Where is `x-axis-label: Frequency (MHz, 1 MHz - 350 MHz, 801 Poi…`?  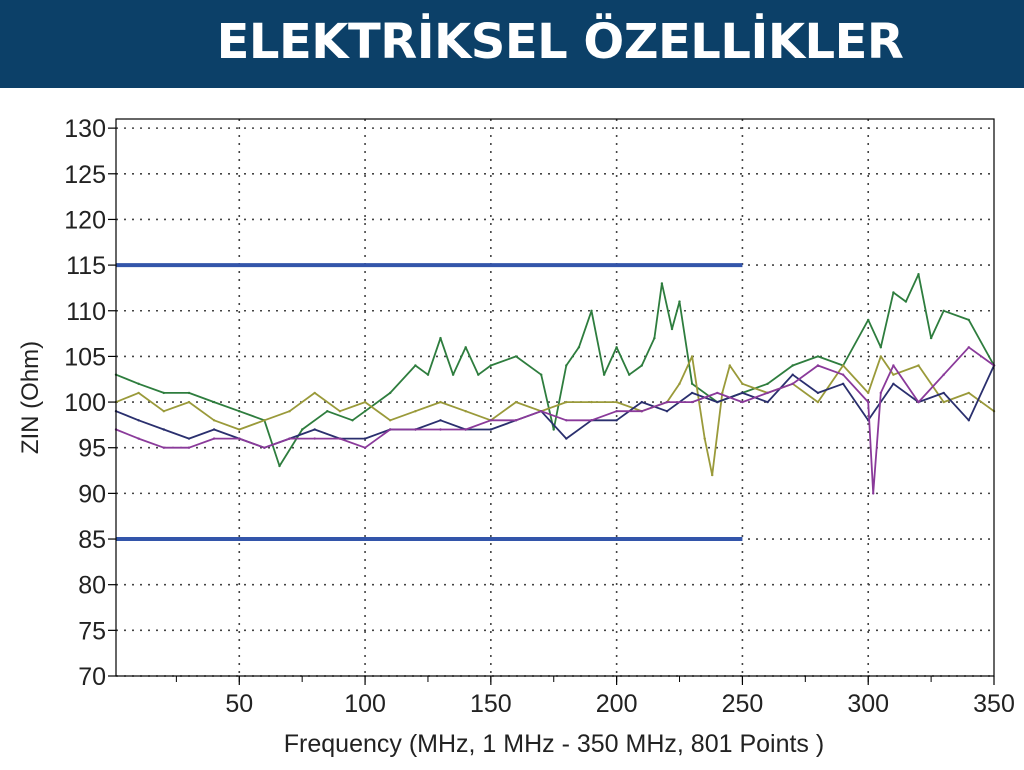 x-axis-label: Frequency (MHz, 1 MHz - 350 MHz, 801 Poi… is located at coordinates (554, 744).